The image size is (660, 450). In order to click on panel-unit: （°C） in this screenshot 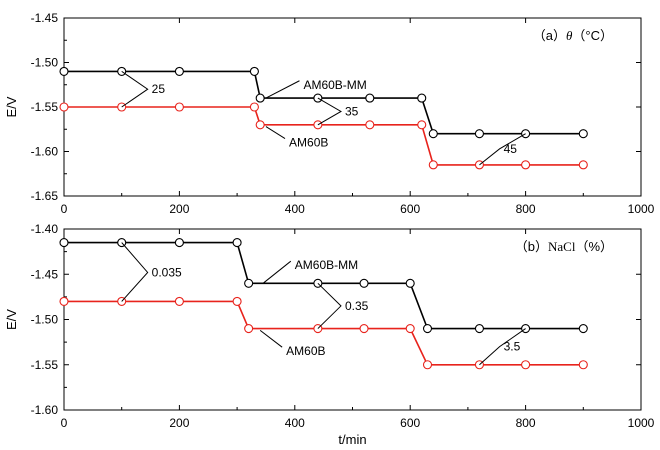, I will do `click(592, 35)`.